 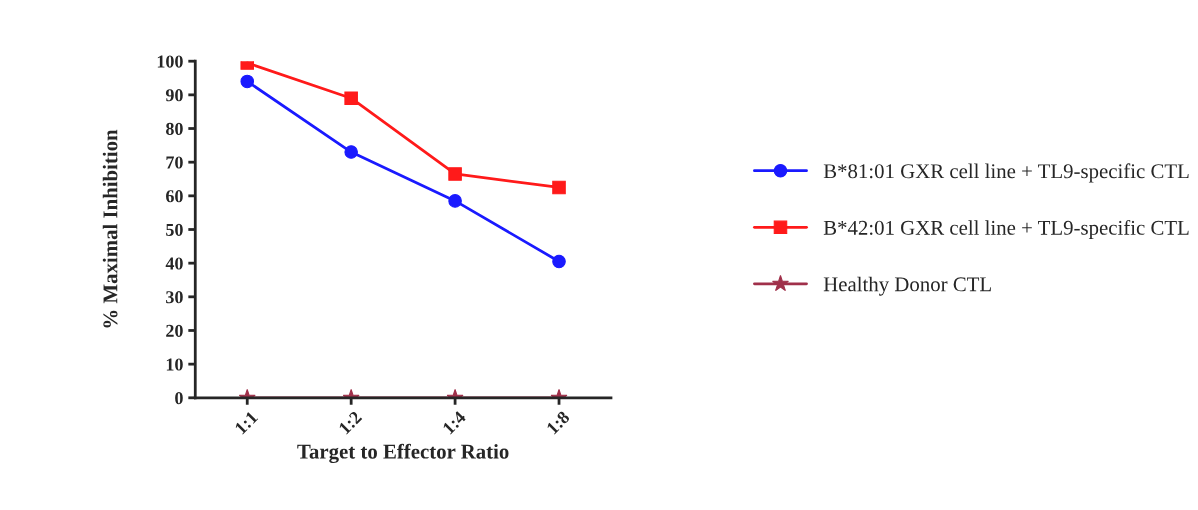 I want to click on x-tick-label: 1:4, so click(x=454, y=422).